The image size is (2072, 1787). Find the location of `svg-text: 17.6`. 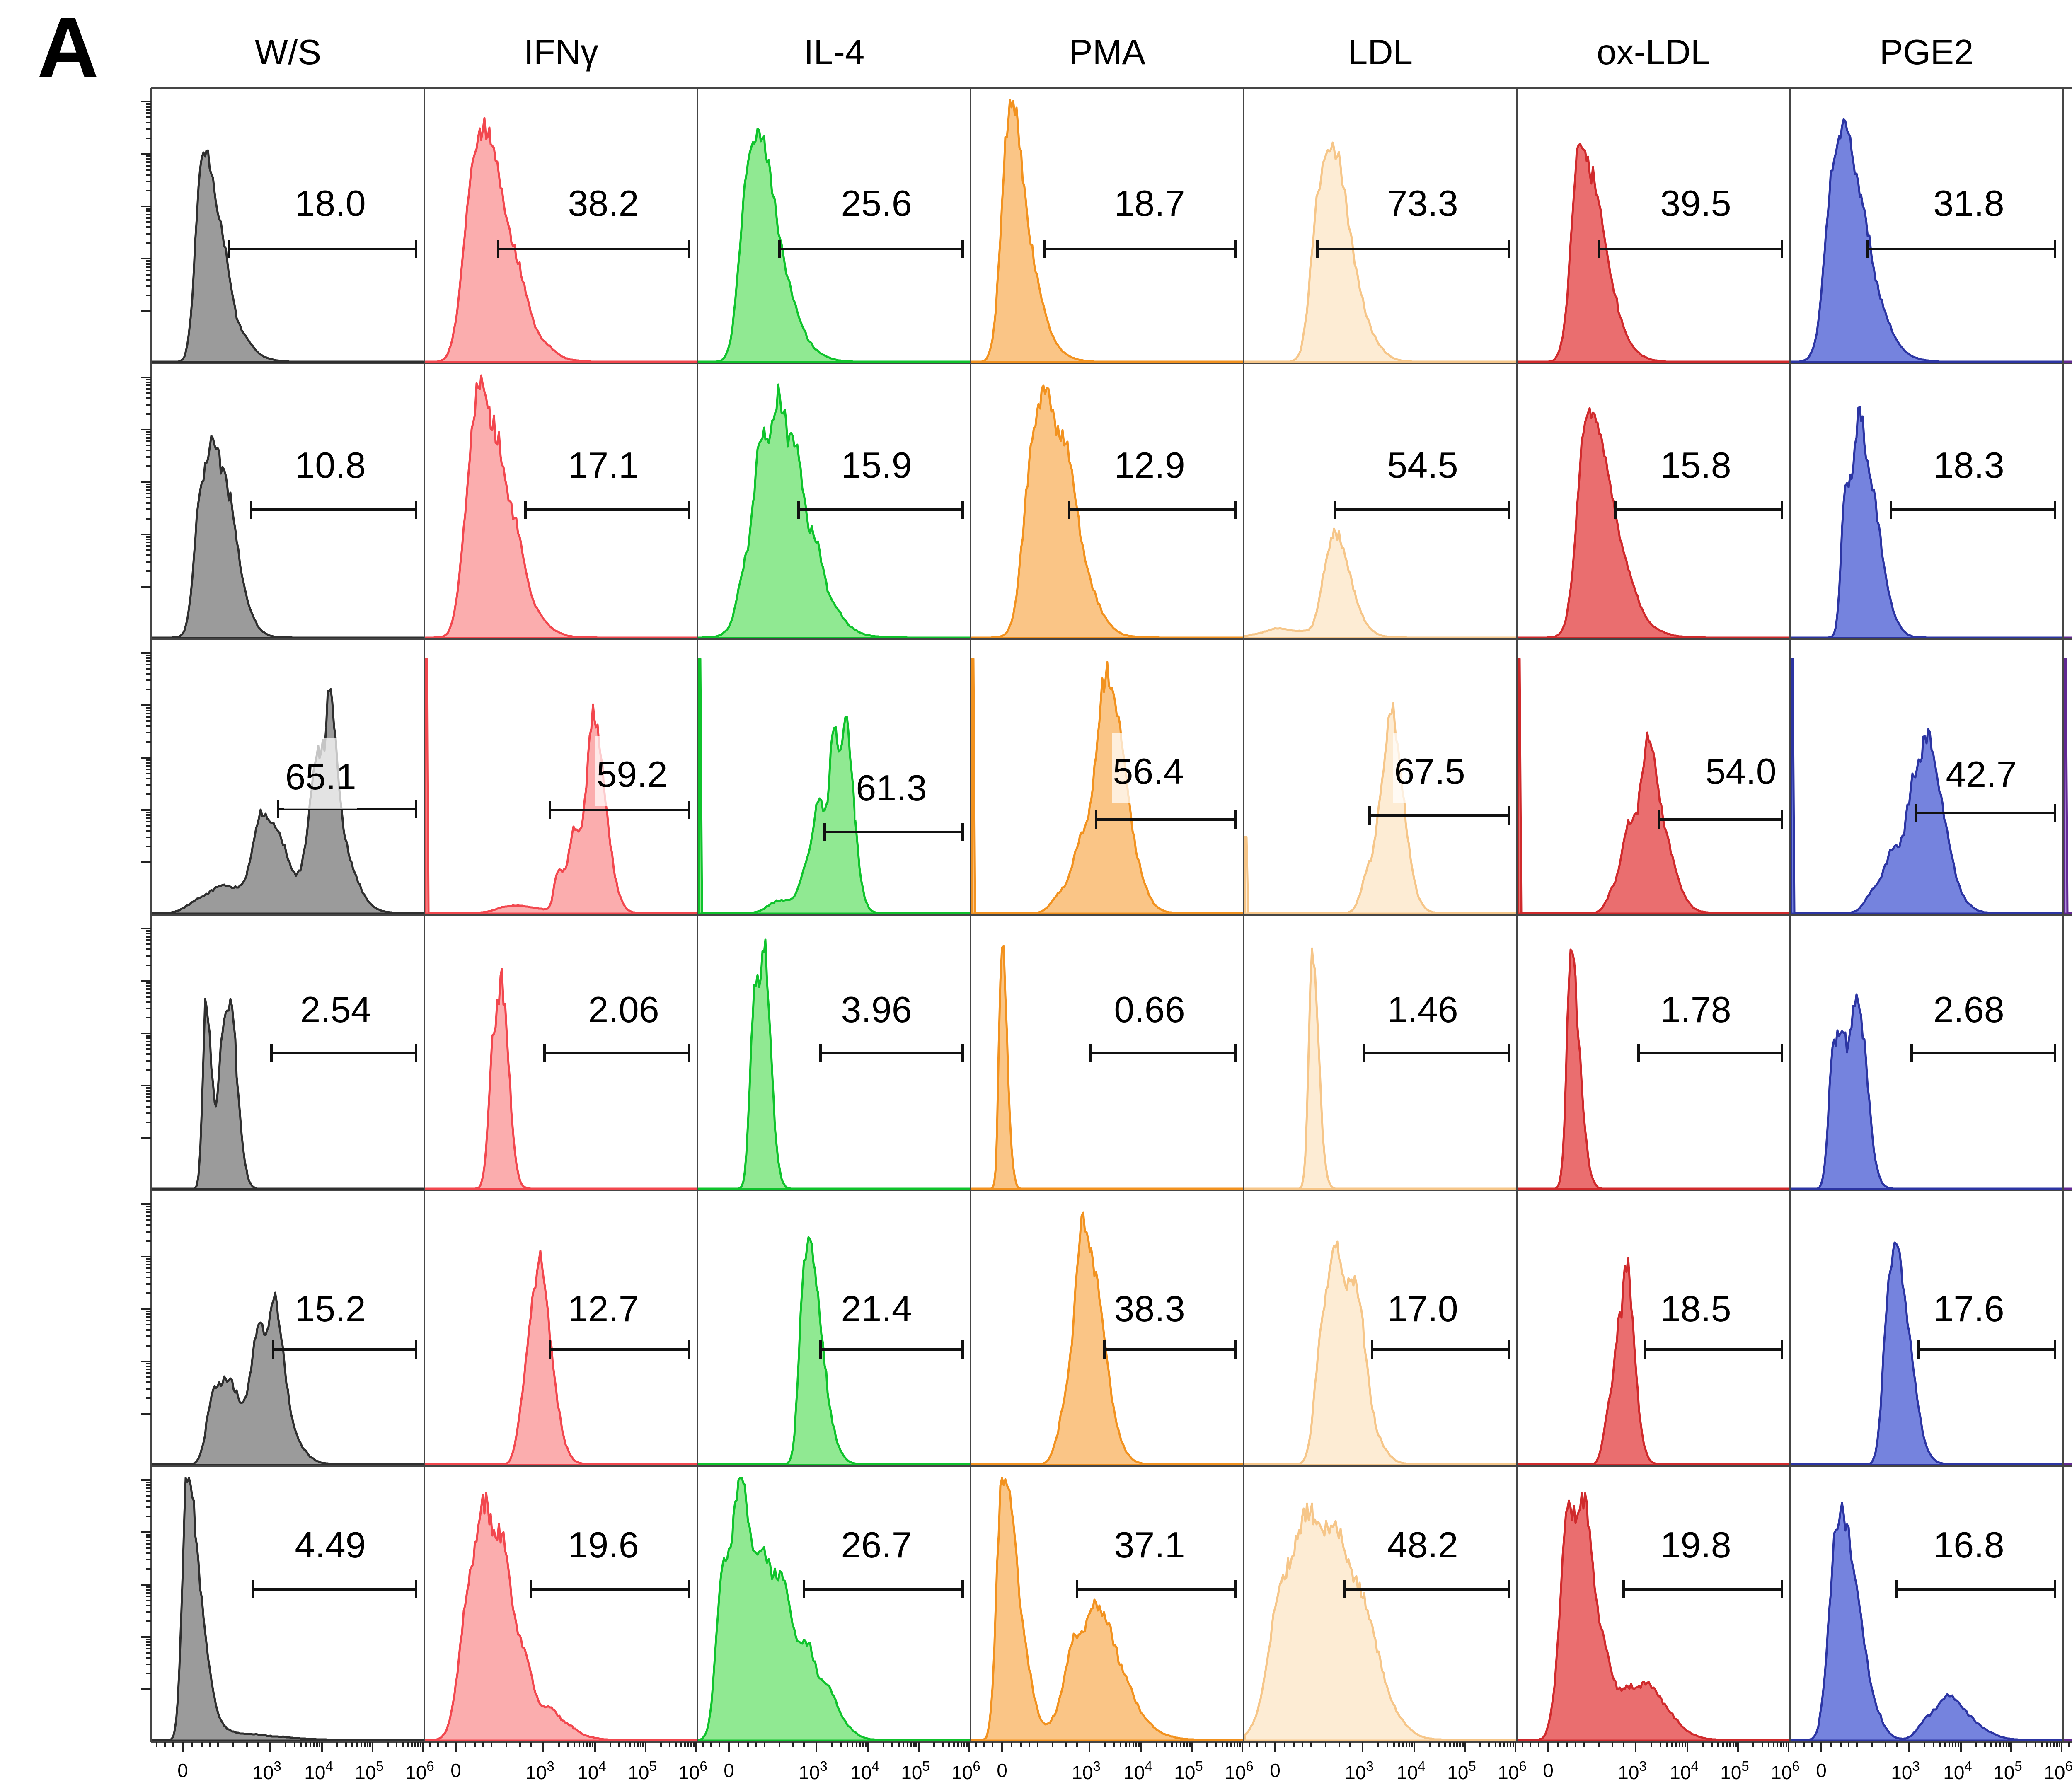

svg-text: 17.6 is located at coordinates (1968, 1308).